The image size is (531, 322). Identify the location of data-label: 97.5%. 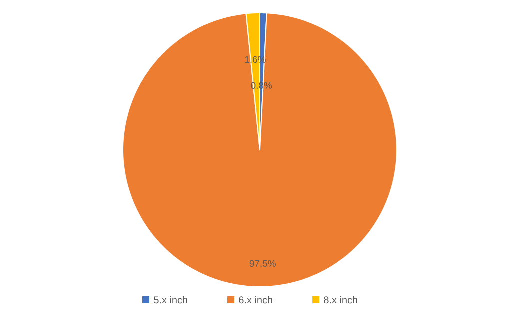
(263, 264).